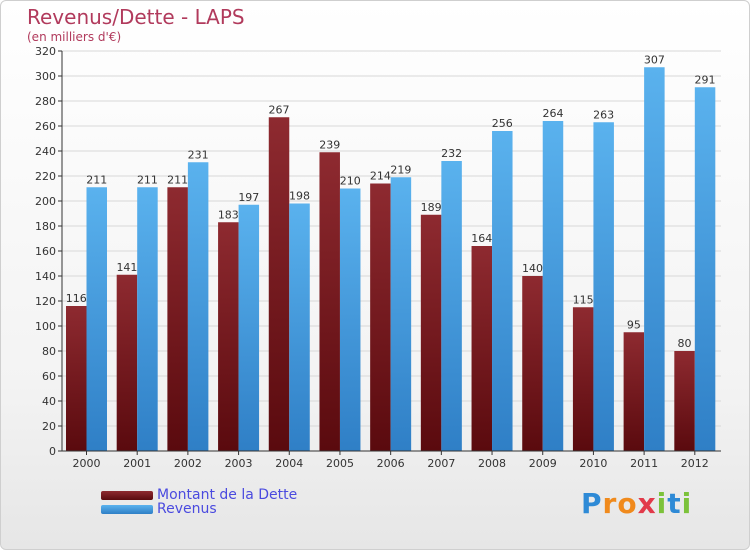 The width and height of the screenshot is (750, 550). What do you see at coordinates (603, 114) in the screenshot?
I see `data-label: 263` at bounding box center [603, 114].